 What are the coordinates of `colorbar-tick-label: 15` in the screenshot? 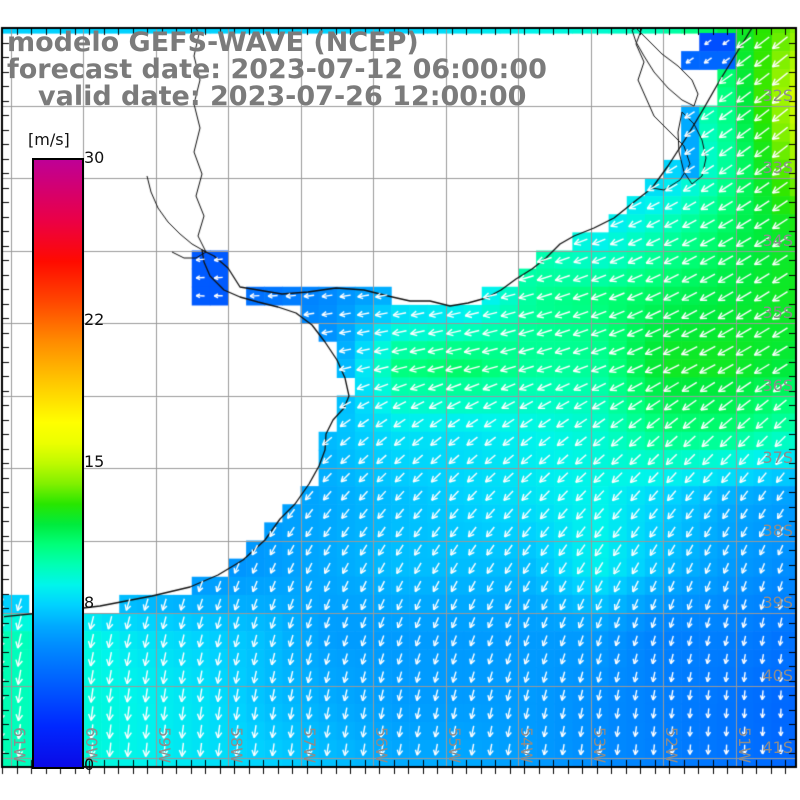 It's located at (94, 461).